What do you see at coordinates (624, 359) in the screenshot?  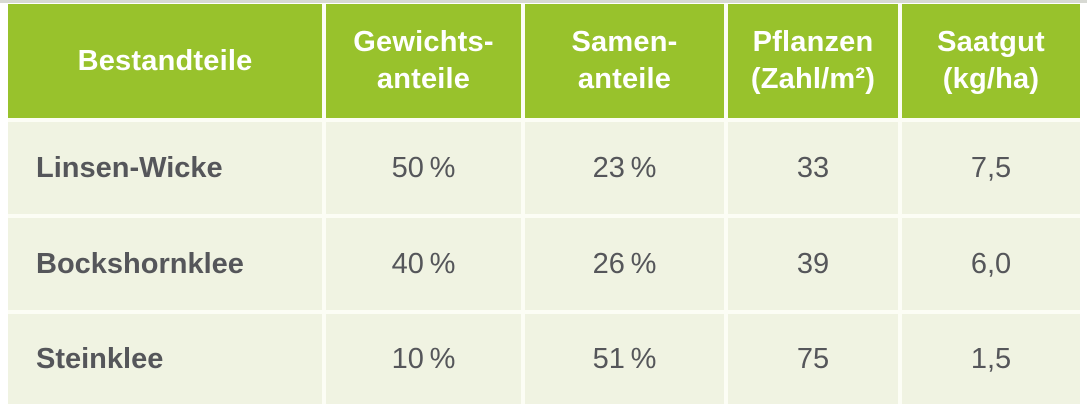 I see `cell-steinklee-samenanteile: 51 %` at bounding box center [624, 359].